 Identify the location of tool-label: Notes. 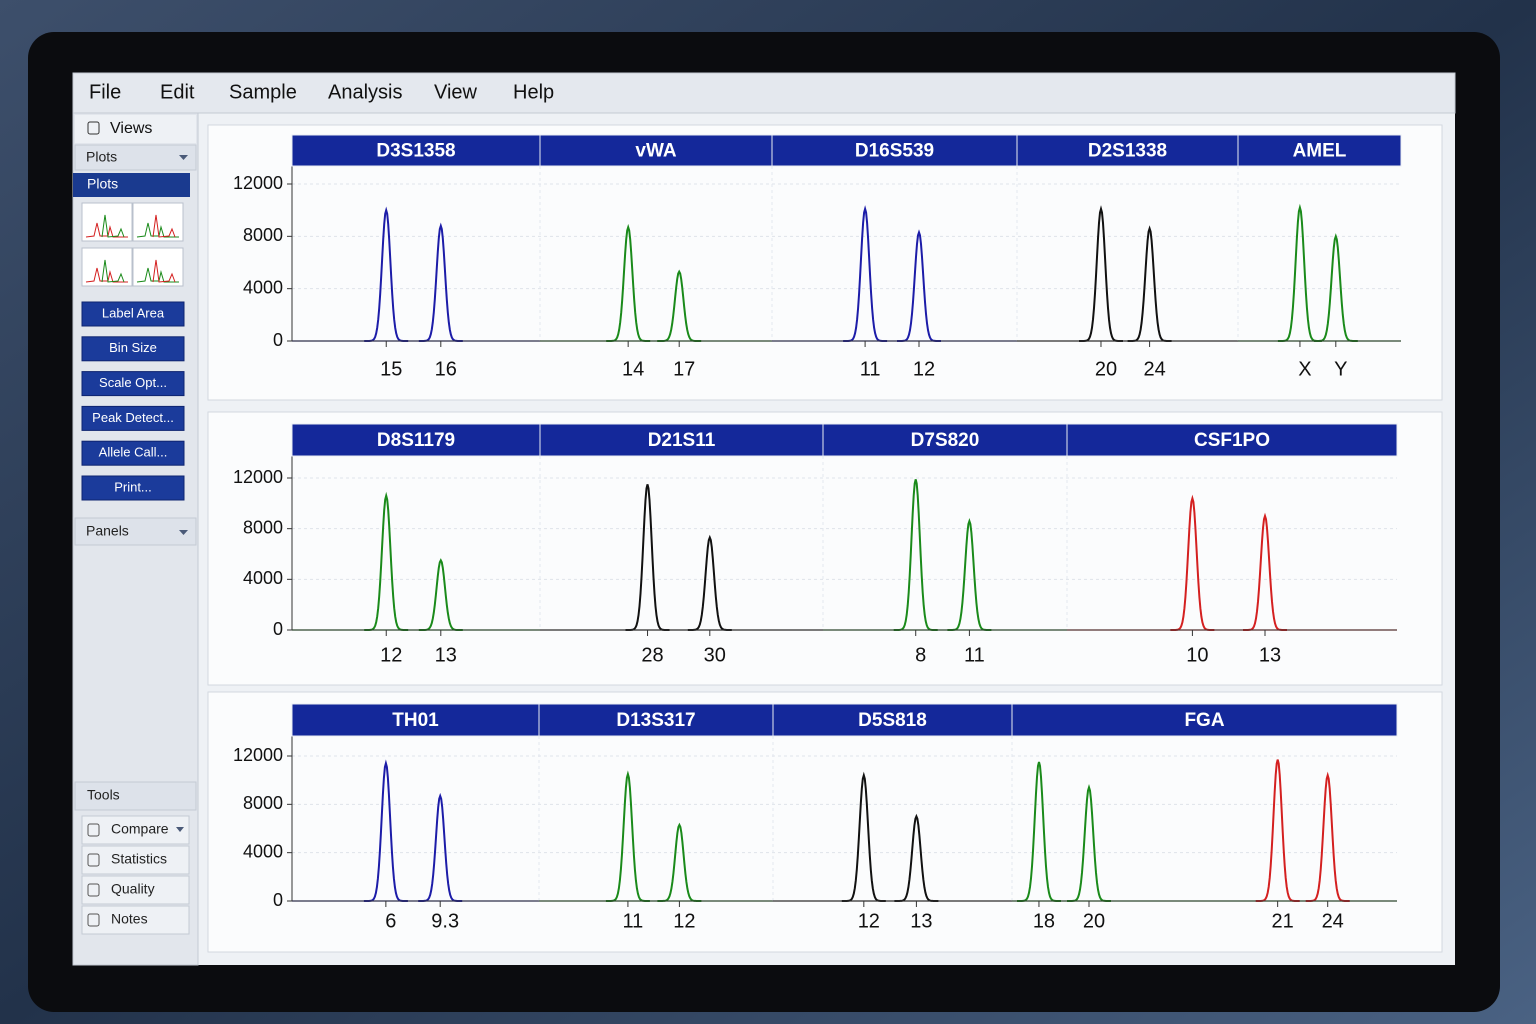
(129, 919).